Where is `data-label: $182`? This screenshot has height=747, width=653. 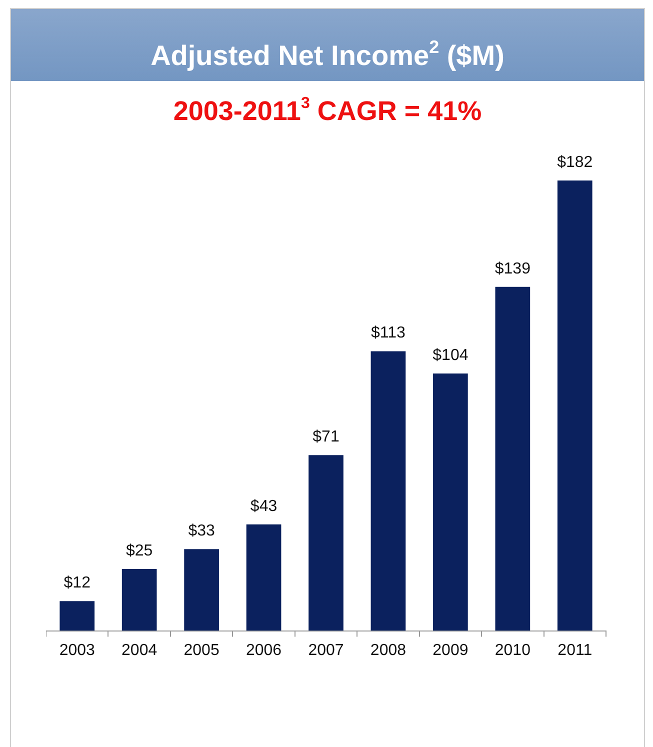 data-label: $182 is located at coordinates (575, 162).